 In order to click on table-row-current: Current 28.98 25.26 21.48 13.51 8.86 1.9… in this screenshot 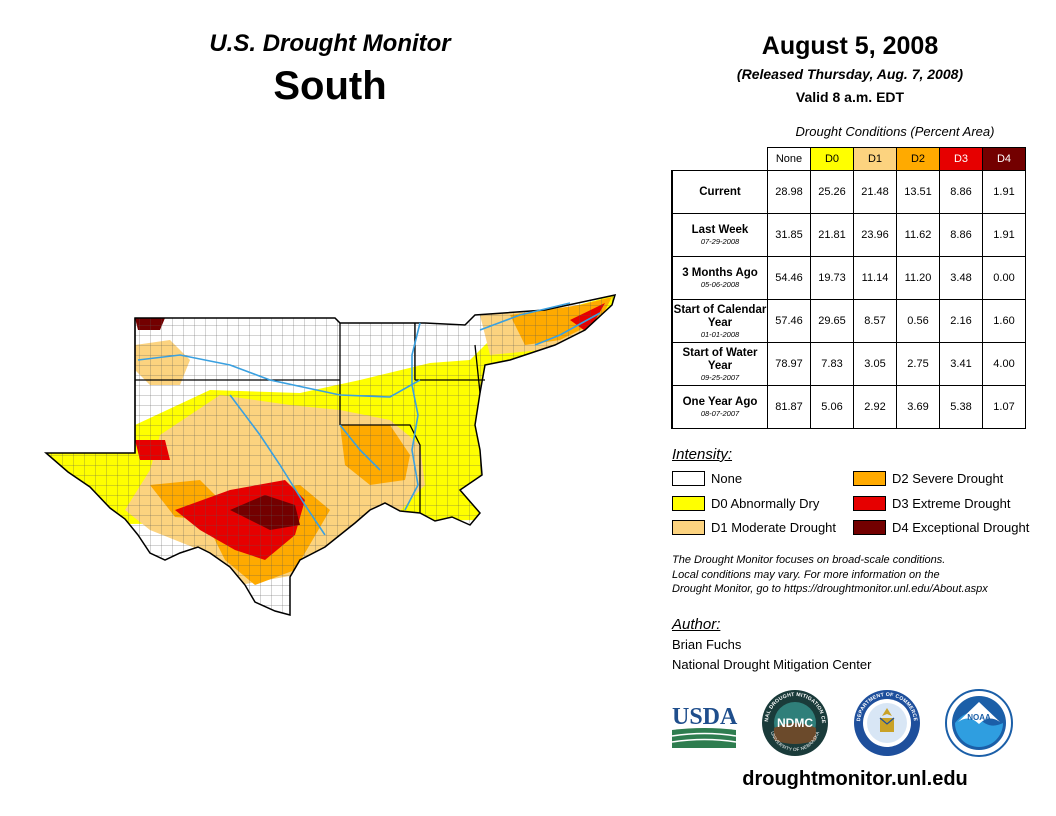, I will do `click(848, 192)`.